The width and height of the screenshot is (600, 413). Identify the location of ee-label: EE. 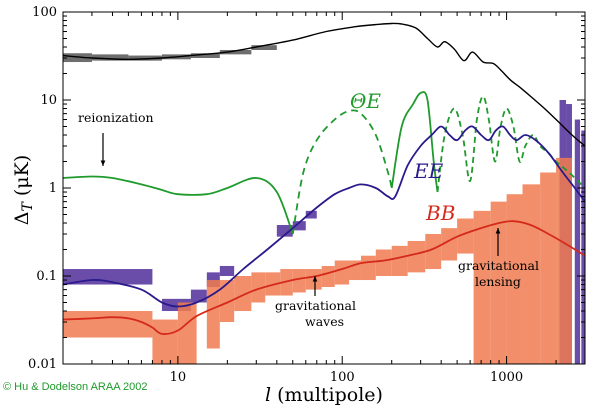
(428, 171).